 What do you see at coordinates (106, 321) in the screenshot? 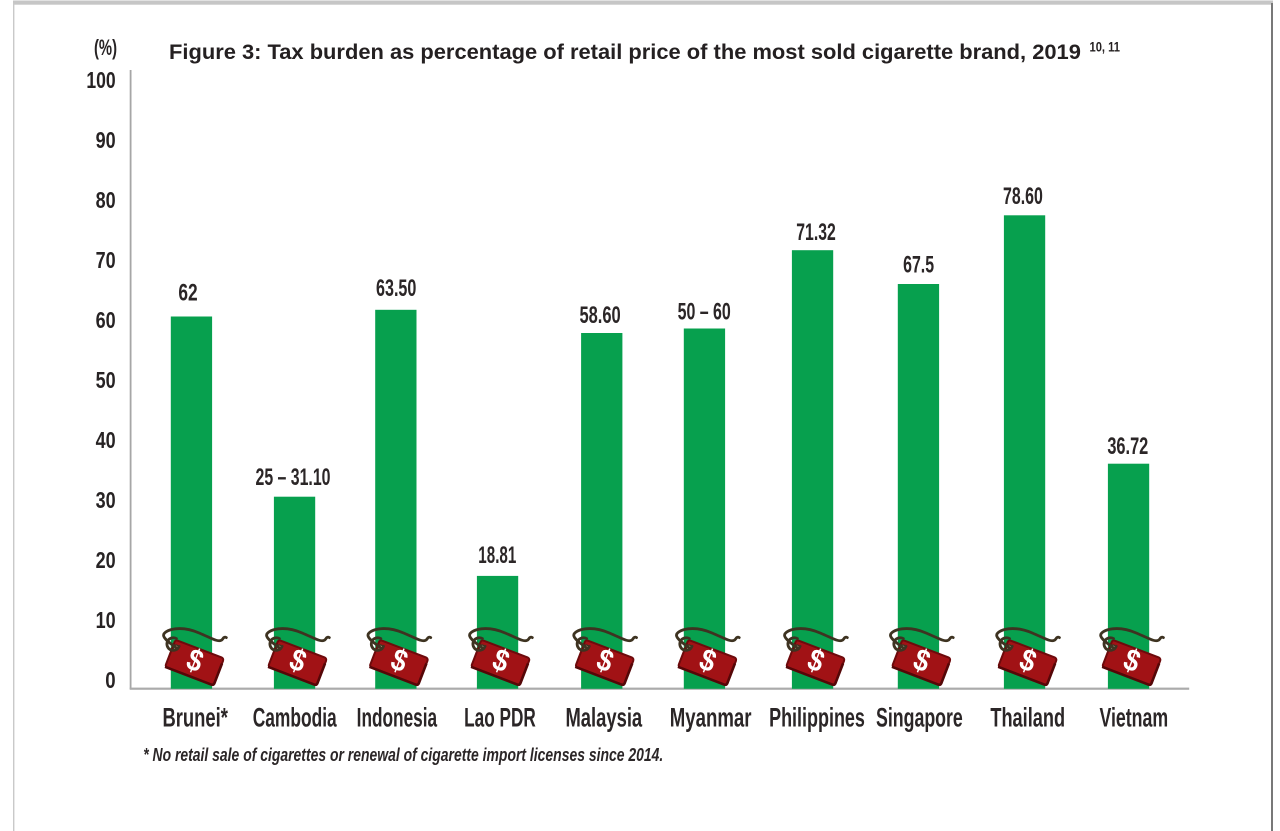
I see `svg-text: 60` at bounding box center [106, 321].